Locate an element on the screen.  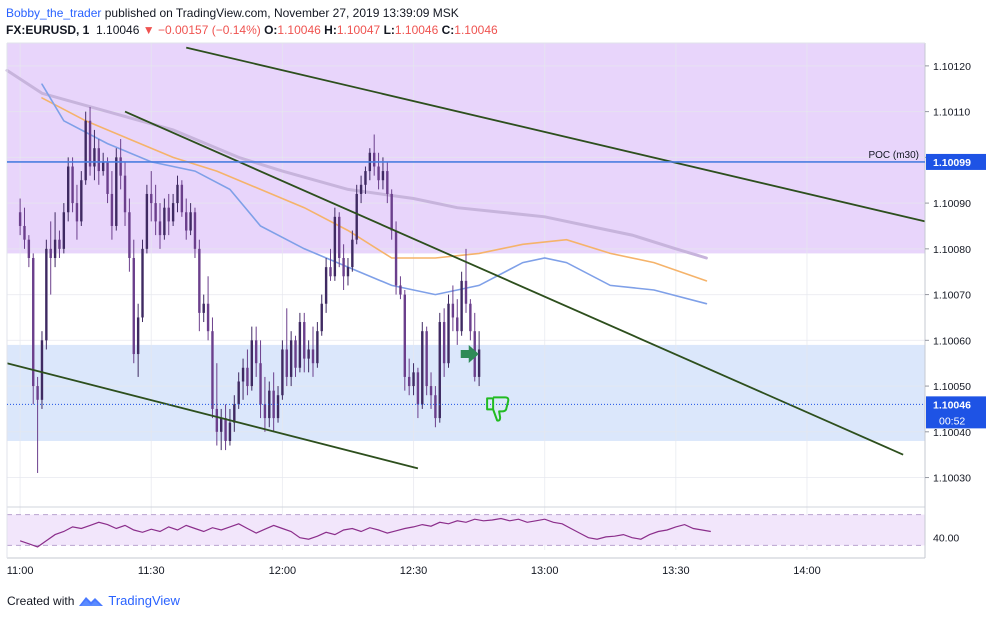
high-label: H: is located at coordinates (330, 30).